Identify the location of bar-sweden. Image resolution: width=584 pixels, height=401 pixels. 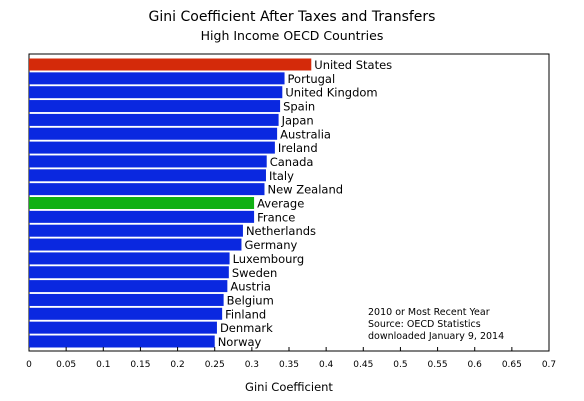
(129, 272).